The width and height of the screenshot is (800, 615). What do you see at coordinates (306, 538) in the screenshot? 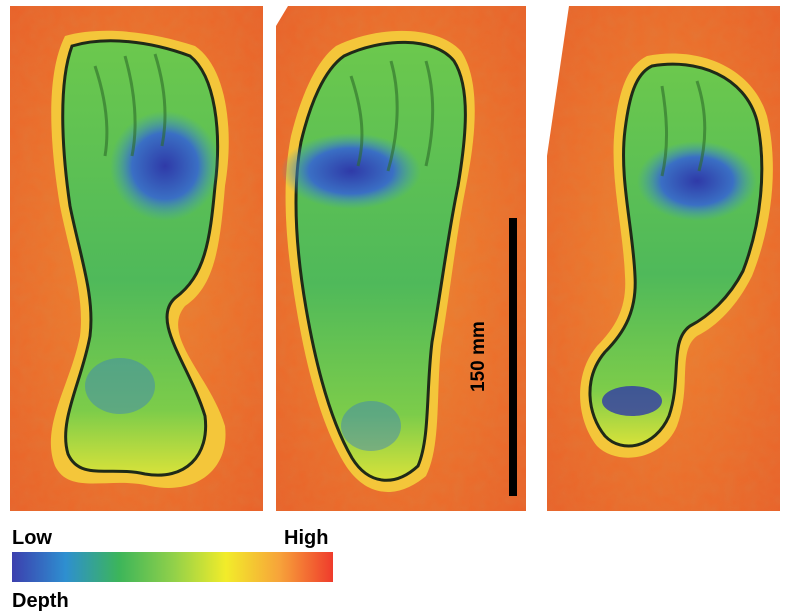
I see `legend-high-label: High` at bounding box center [306, 538].